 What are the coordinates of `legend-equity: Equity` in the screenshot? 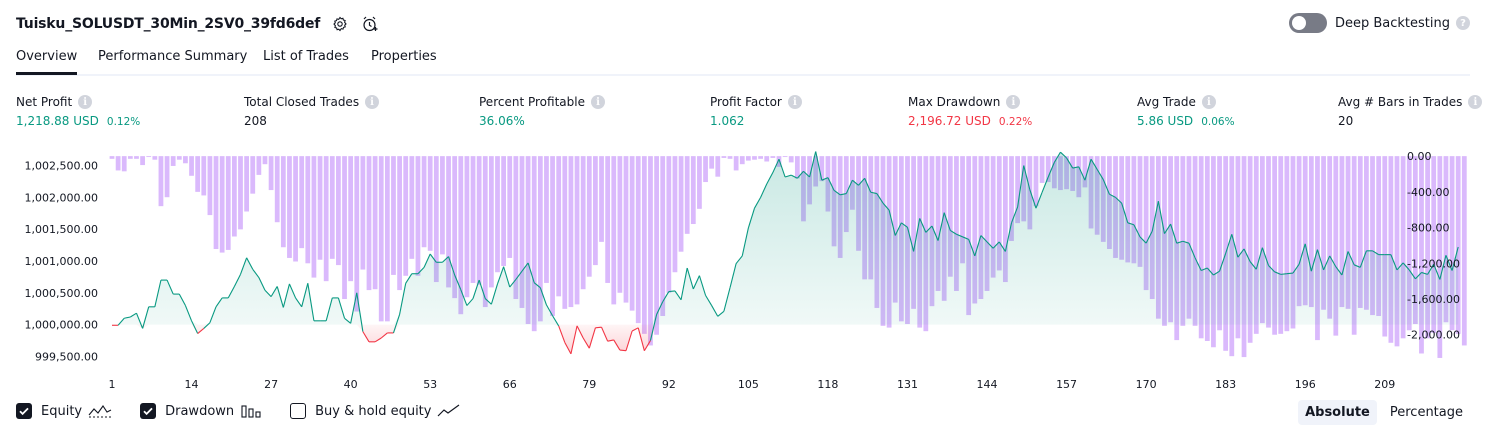 It's located at (64, 411).